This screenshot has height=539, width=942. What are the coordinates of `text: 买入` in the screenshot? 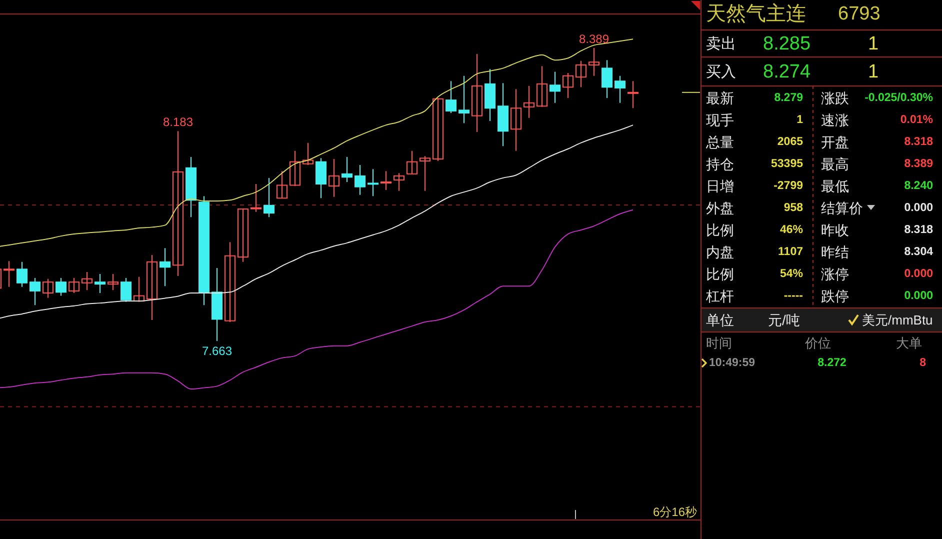 It's located at (721, 72).